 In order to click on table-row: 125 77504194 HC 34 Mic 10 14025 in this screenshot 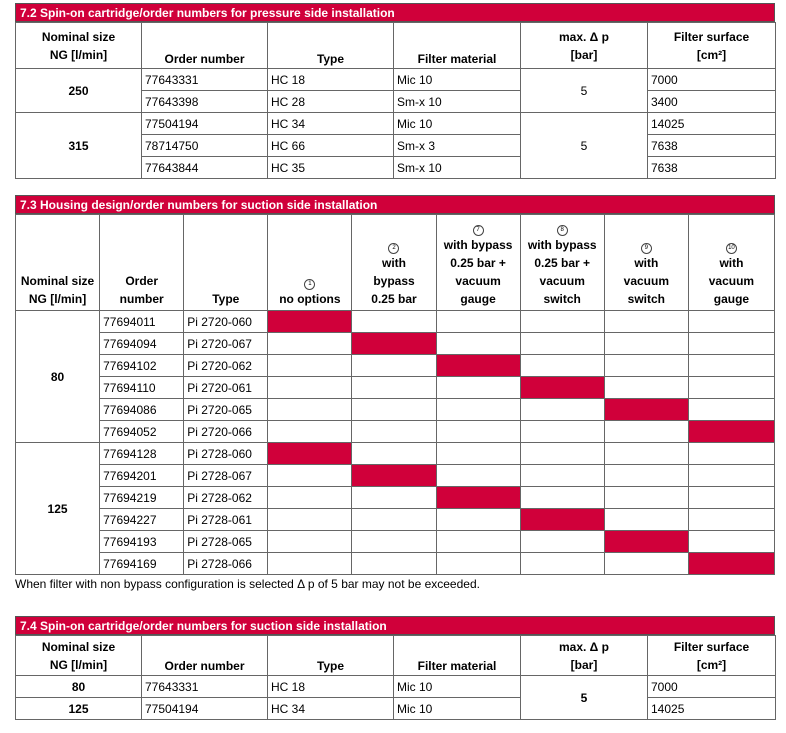, I will do `click(395, 708)`.